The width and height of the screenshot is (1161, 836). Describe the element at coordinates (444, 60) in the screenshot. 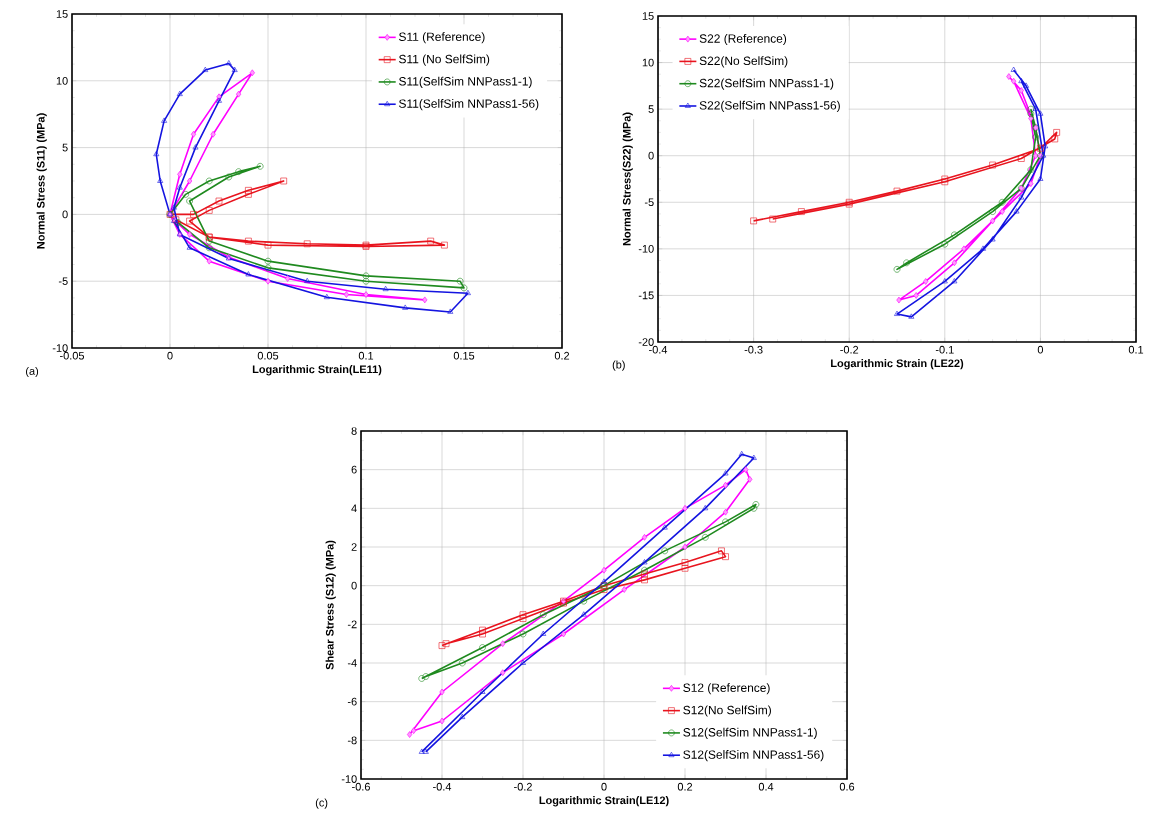

I see `legend-label: S11 (No SelfSim)` at that location.